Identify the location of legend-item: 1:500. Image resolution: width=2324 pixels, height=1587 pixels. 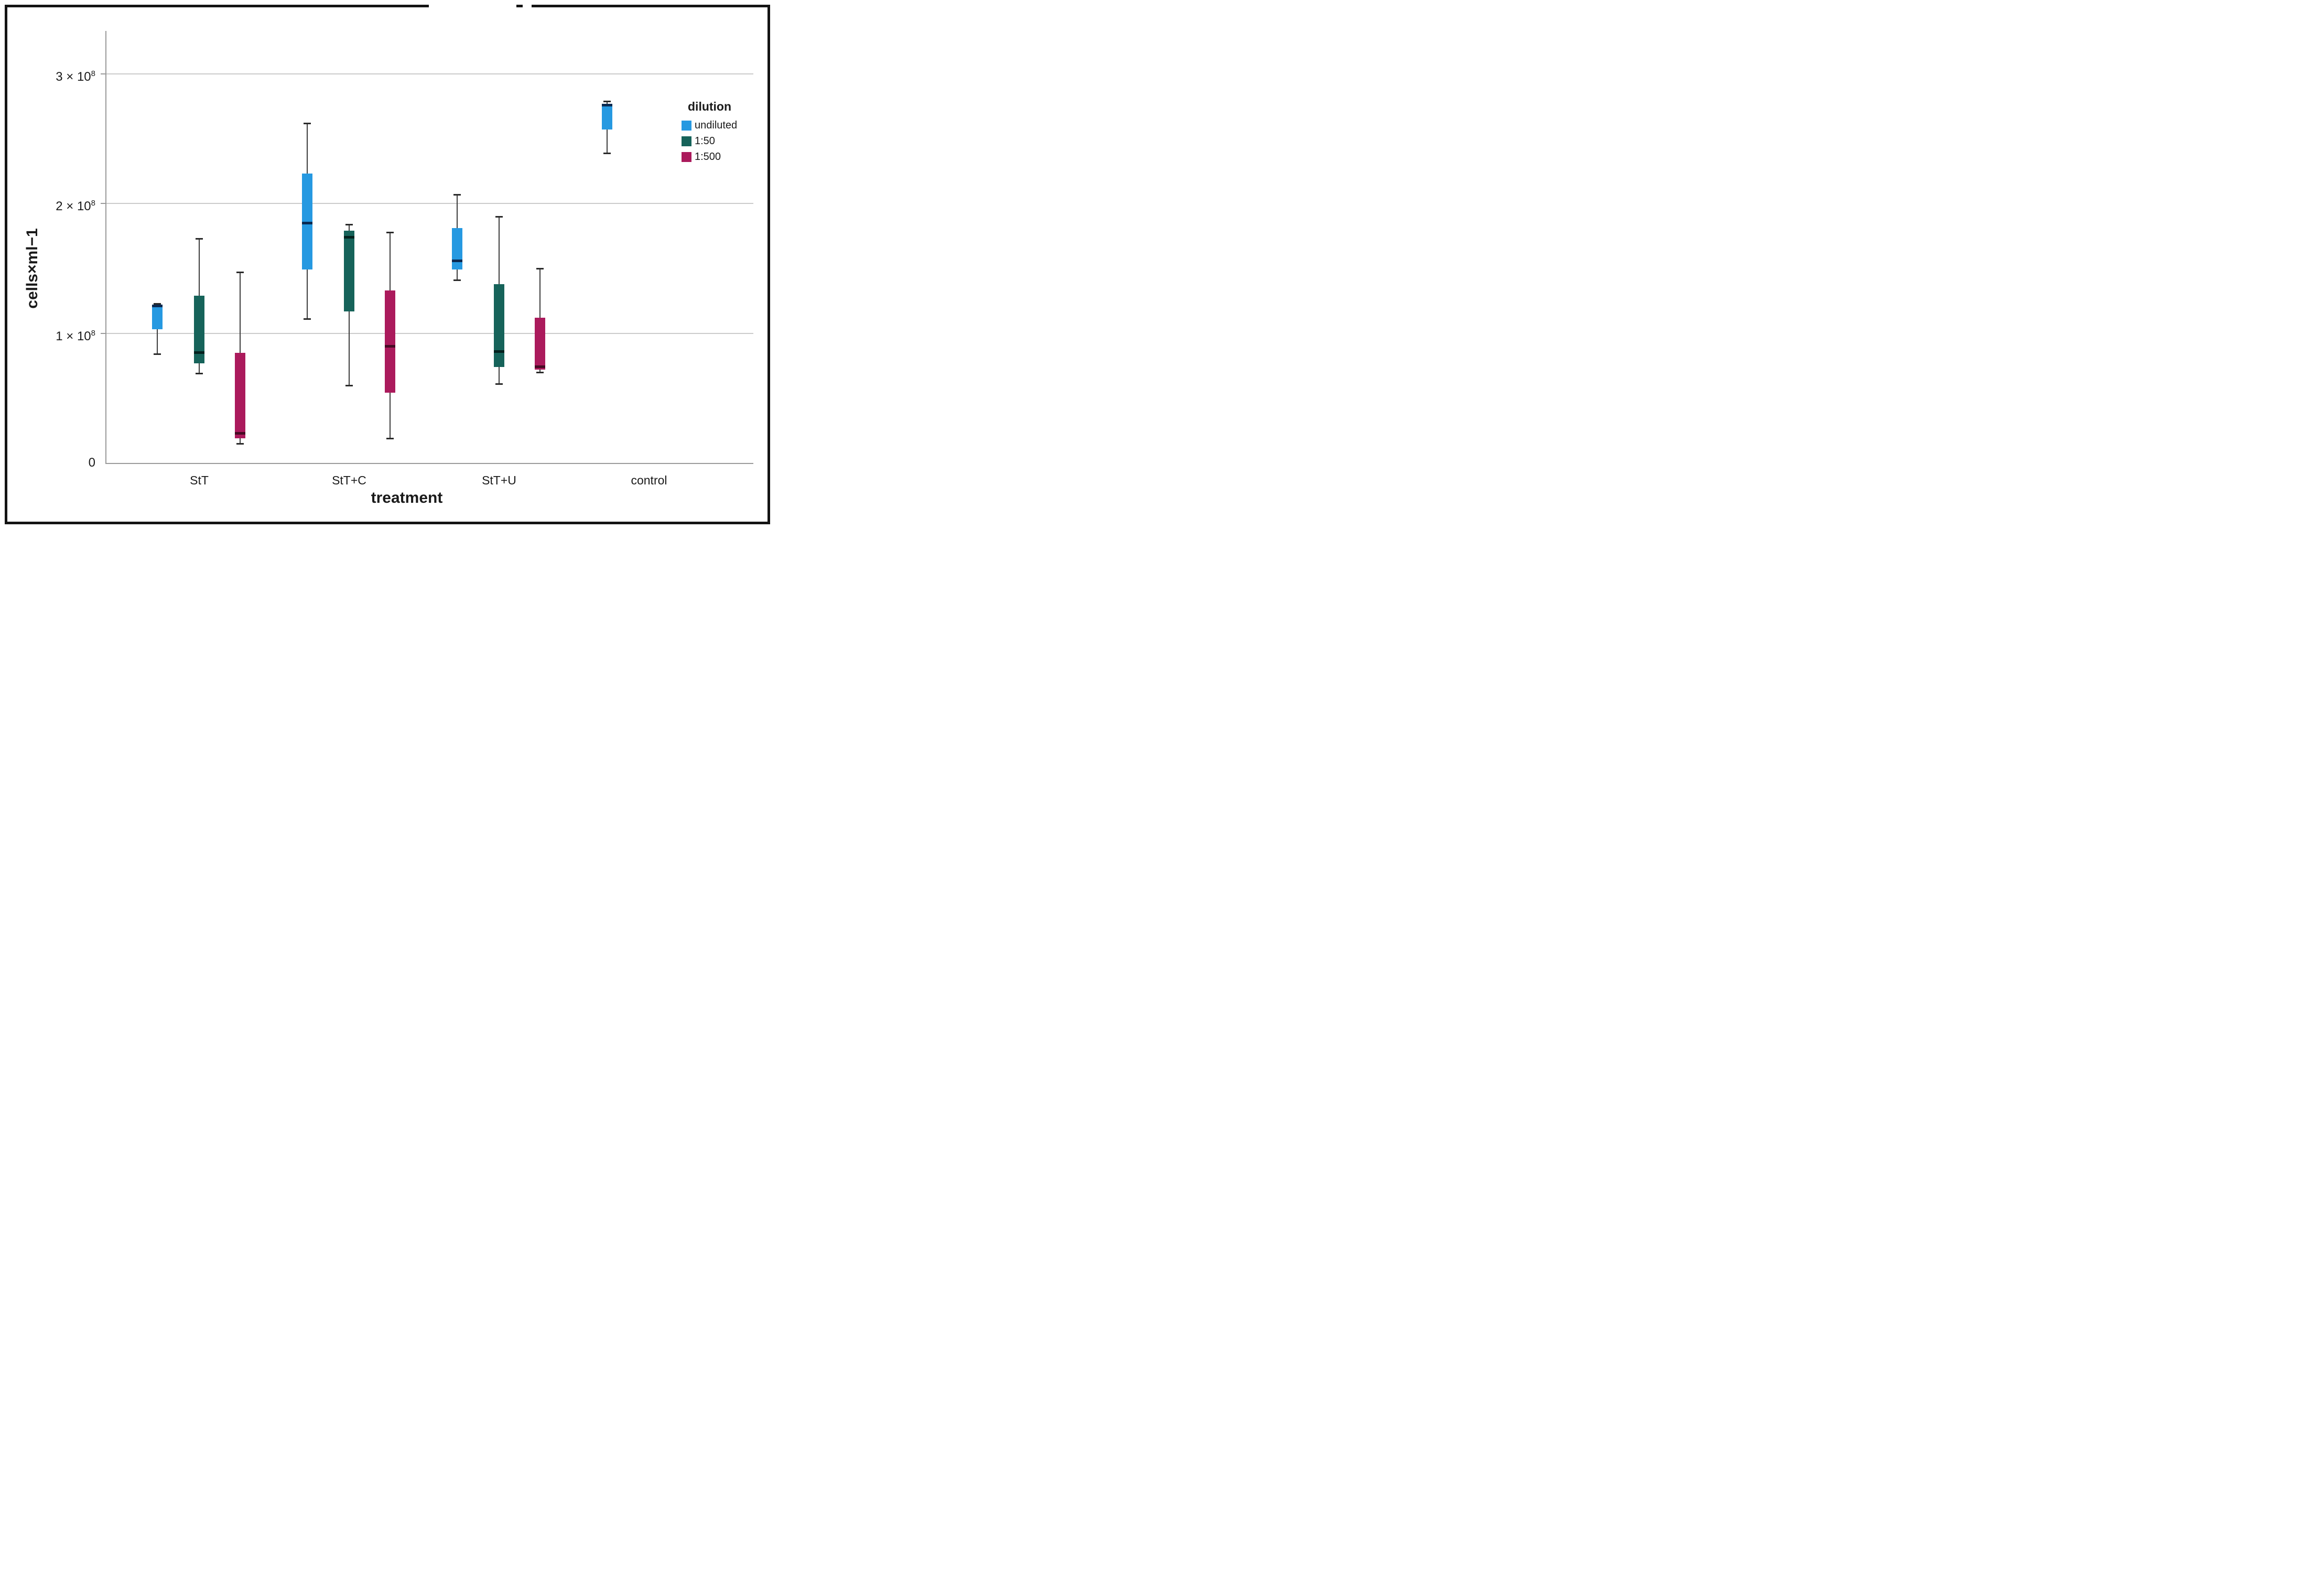
(709, 157).